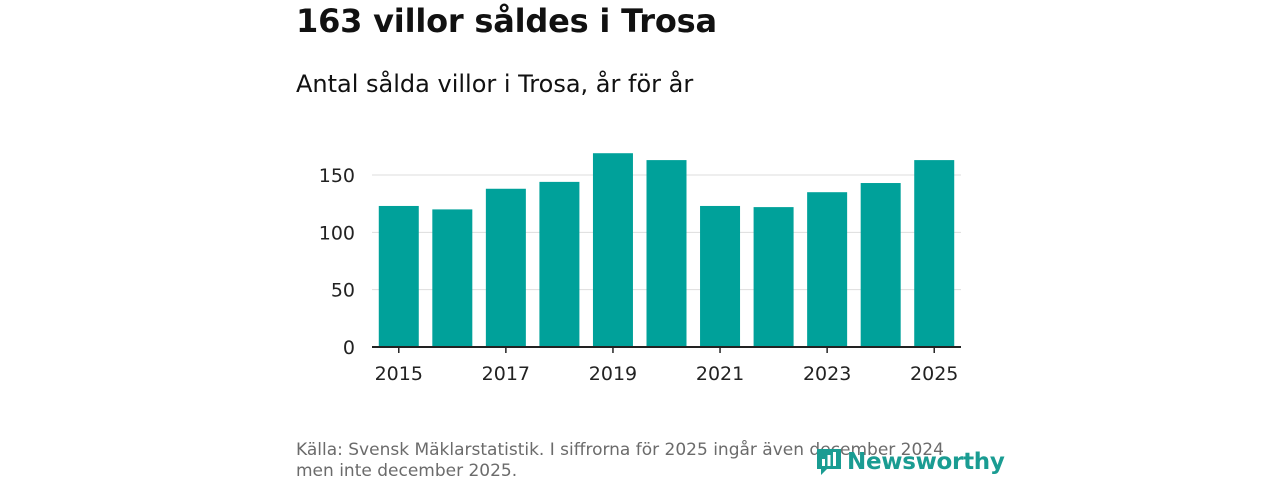 This screenshot has width=1280, height=482. Describe the element at coordinates (827, 374) in the screenshot. I see `x-tick-label: 2023` at that location.